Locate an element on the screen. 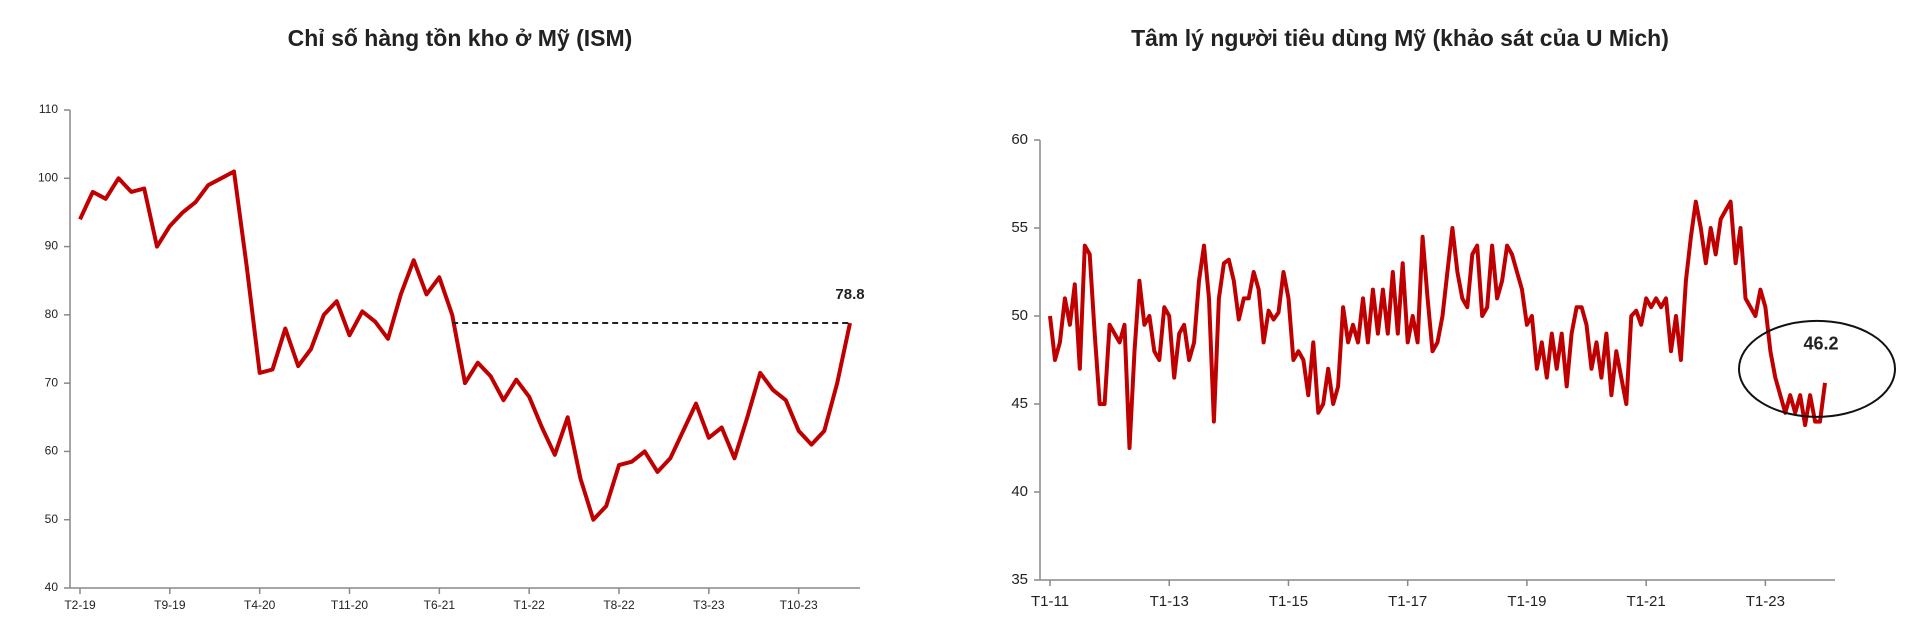 This screenshot has height=639, width=1920. y-tick-label: 35 is located at coordinates (1019, 579).